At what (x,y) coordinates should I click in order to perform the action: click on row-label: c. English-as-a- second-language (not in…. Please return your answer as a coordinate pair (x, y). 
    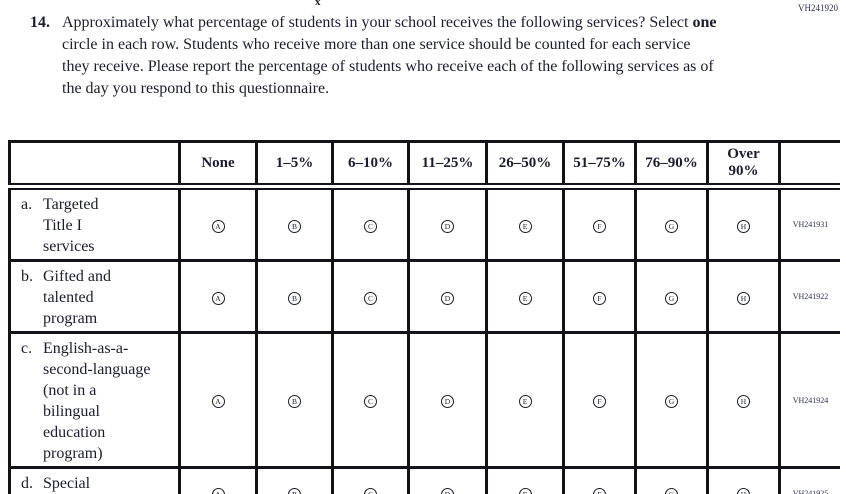
    Looking at the image, I should click on (94, 400).